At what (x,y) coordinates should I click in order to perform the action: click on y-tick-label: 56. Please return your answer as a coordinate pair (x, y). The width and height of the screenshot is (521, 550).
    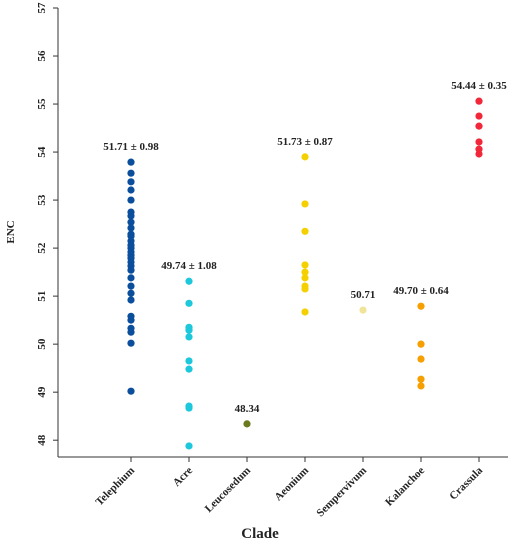
    Looking at the image, I should click on (42, 56).